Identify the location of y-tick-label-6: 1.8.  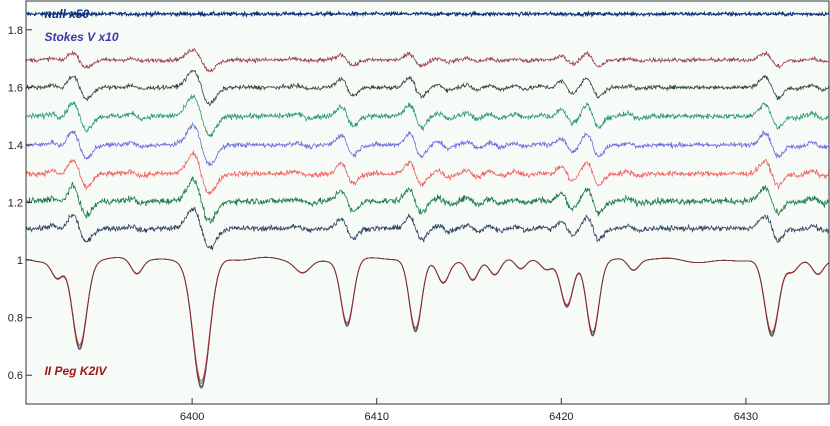
(15, 31).